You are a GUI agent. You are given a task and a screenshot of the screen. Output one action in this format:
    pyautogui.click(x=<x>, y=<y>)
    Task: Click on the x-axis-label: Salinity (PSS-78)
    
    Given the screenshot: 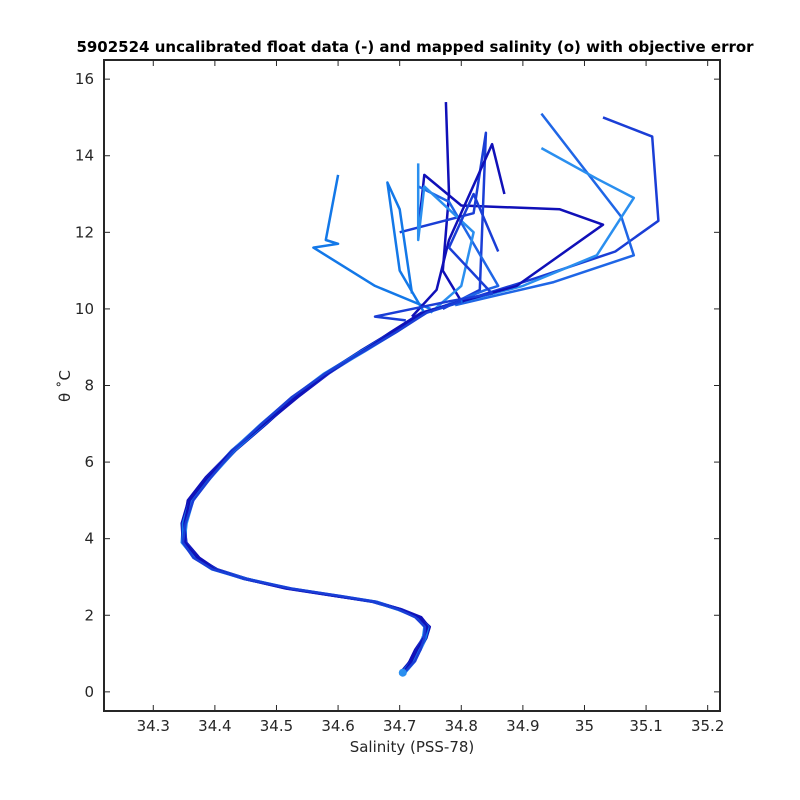 What is the action you would take?
    pyautogui.click(x=412, y=747)
    